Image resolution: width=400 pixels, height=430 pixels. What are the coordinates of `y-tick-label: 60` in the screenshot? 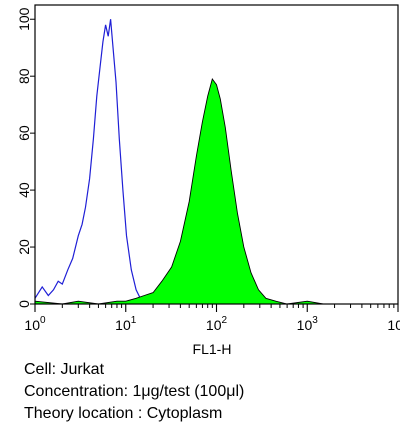 It's located at (24, 133).